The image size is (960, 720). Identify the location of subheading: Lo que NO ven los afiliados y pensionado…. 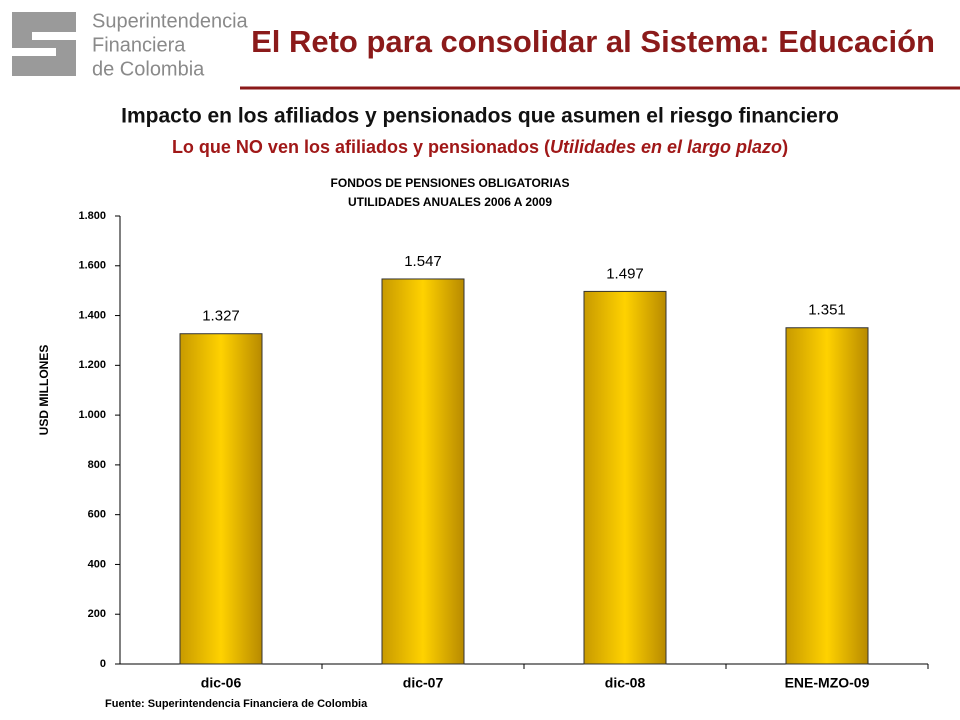
(480, 147).